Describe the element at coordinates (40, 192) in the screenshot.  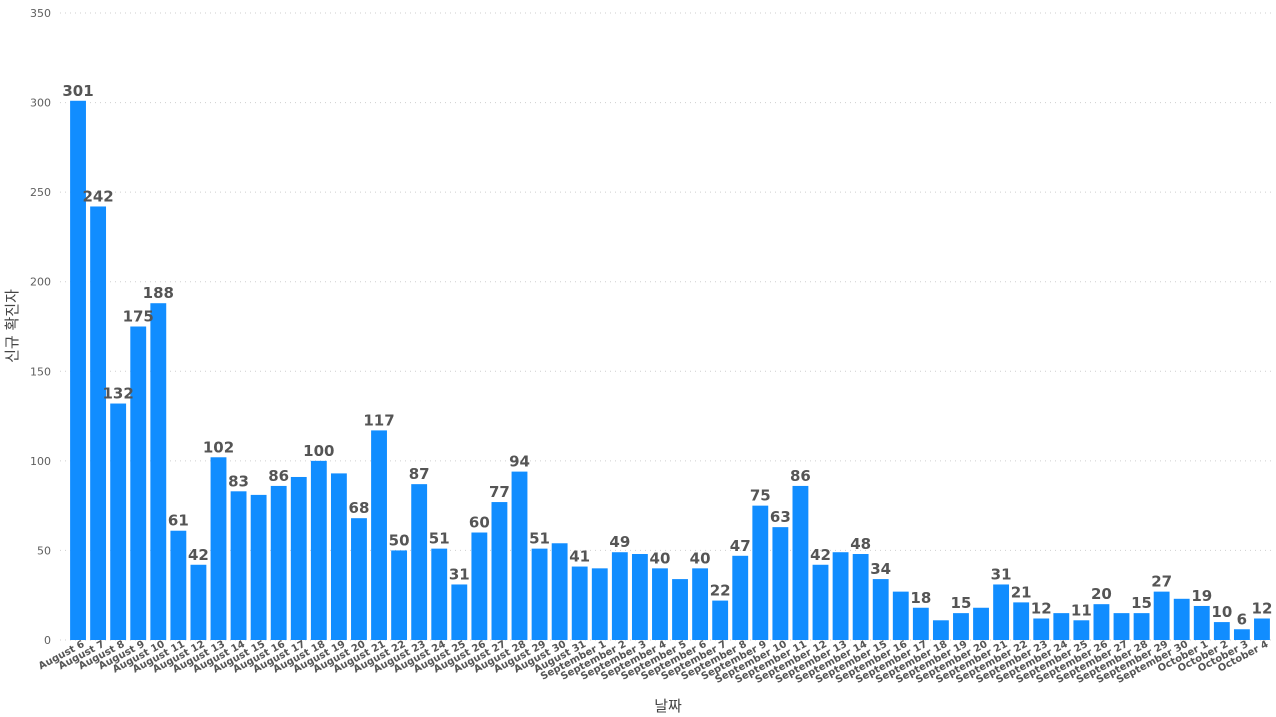
I see `y-tick-label: 250` at that location.